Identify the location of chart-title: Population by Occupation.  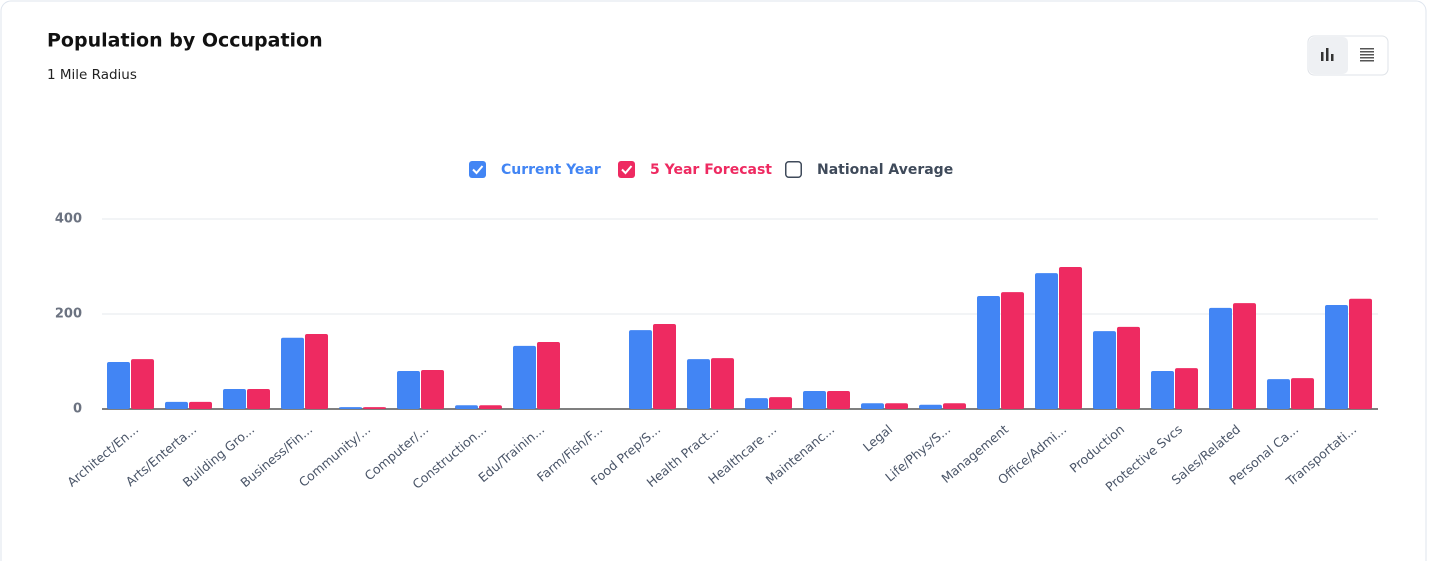
(185, 41).